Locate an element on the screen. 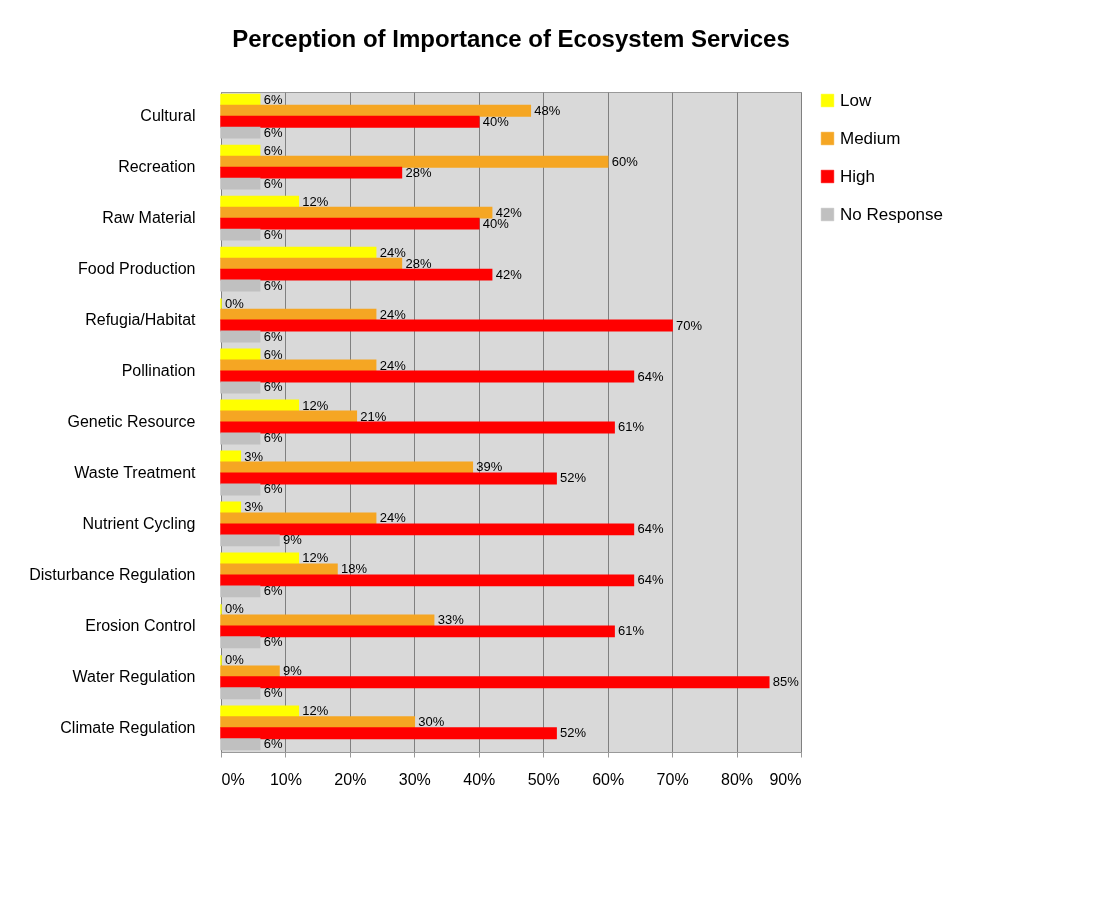 The height and width of the screenshot is (902, 1100). data-label: 30% is located at coordinates (431, 722).